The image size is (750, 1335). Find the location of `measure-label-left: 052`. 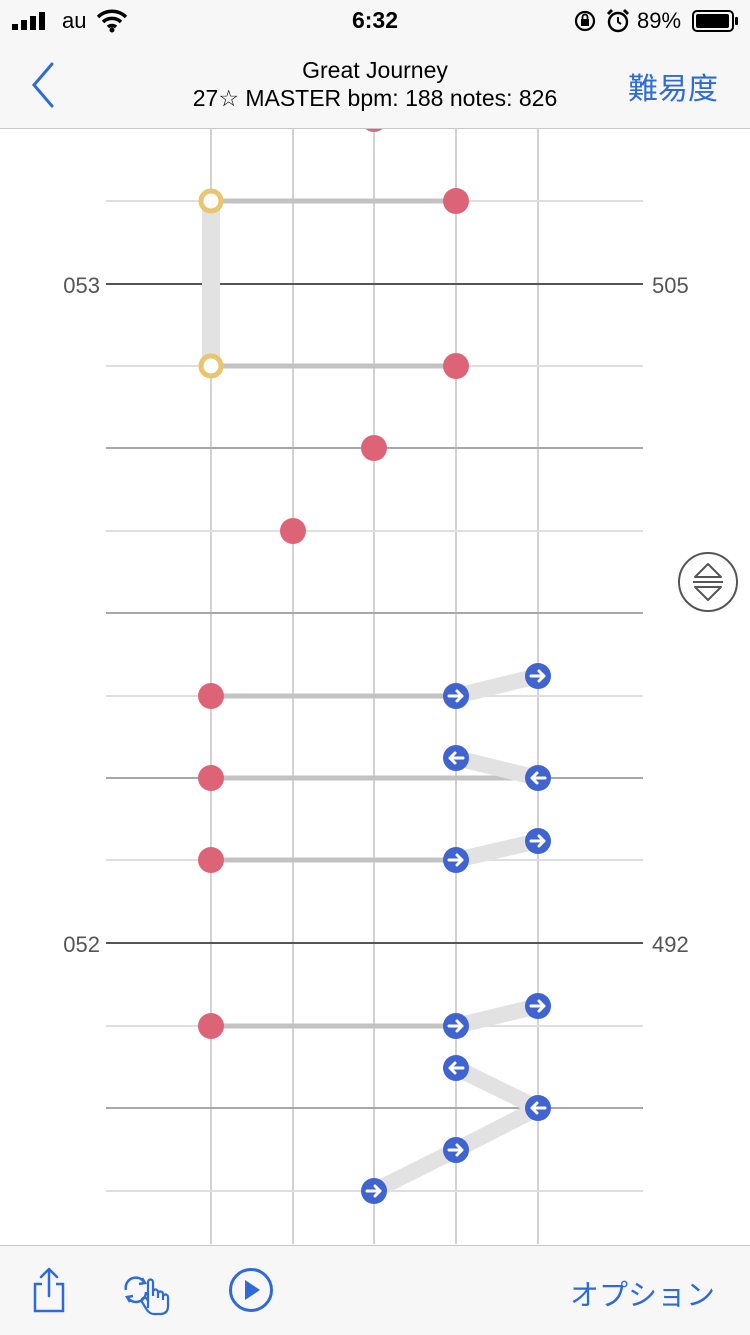

measure-label-left: 052 is located at coordinates (81, 944).